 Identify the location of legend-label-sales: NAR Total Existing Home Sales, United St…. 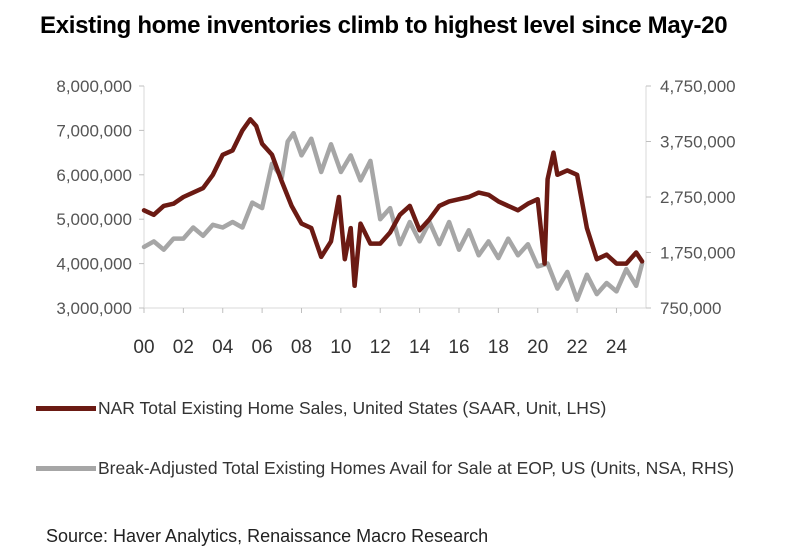
(352, 408).